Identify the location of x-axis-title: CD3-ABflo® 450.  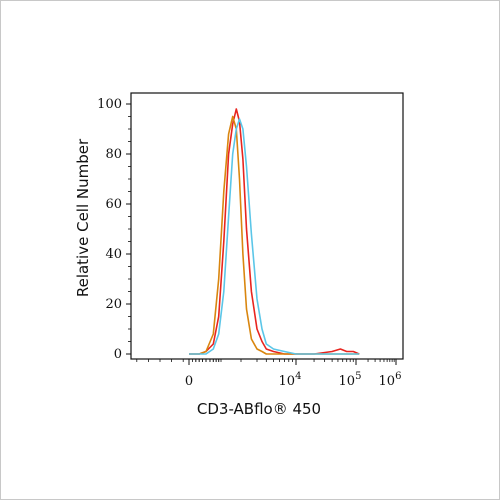
(259, 409).